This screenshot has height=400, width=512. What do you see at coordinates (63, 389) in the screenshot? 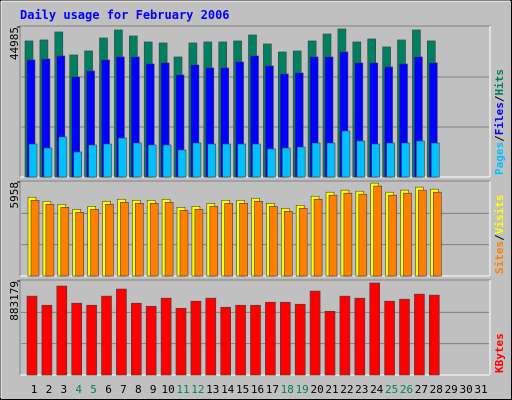
I see `x-tick-label: 3` at bounding box center [63, 389].